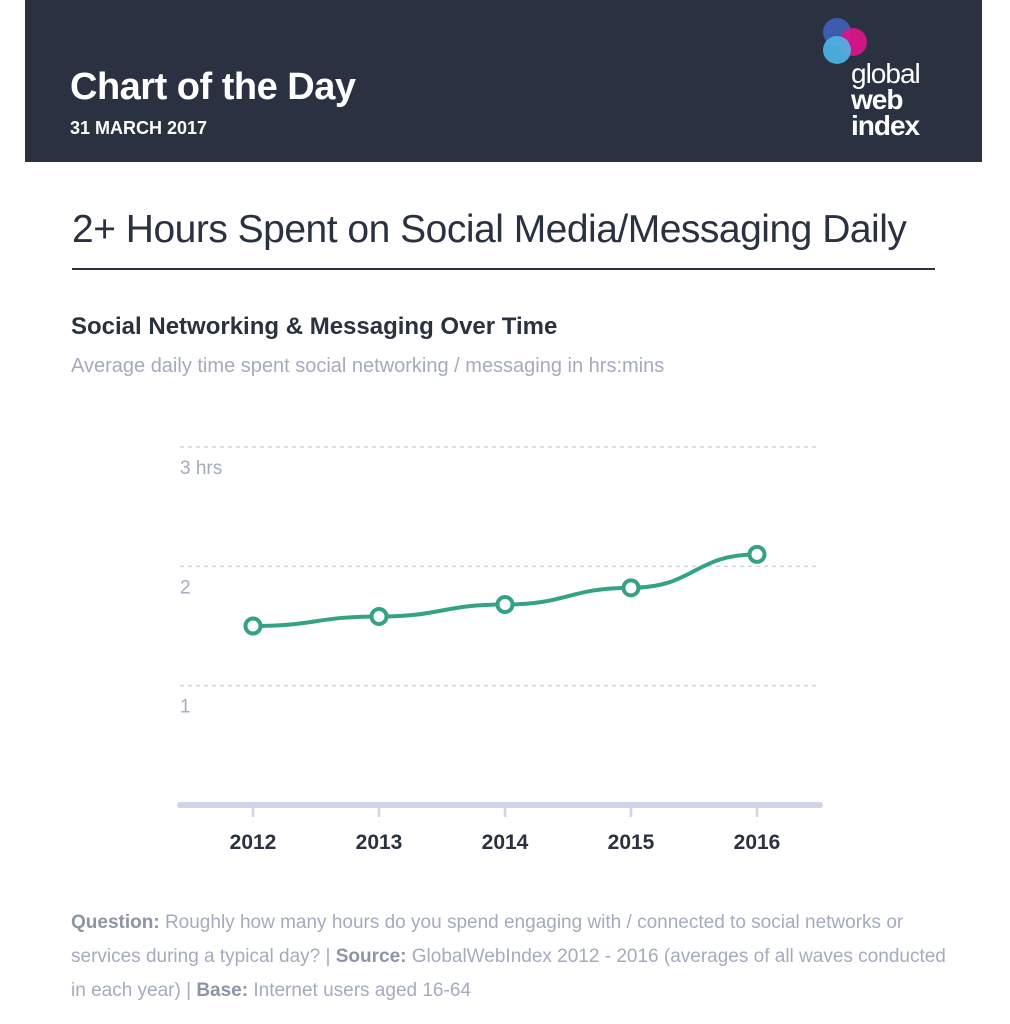 The height and width of the screenshot is (1024, 1010). What do you see at coordinates (222, 990) in the screenshot?
I see `base-label: Base:` at bounding box center [222, 990].